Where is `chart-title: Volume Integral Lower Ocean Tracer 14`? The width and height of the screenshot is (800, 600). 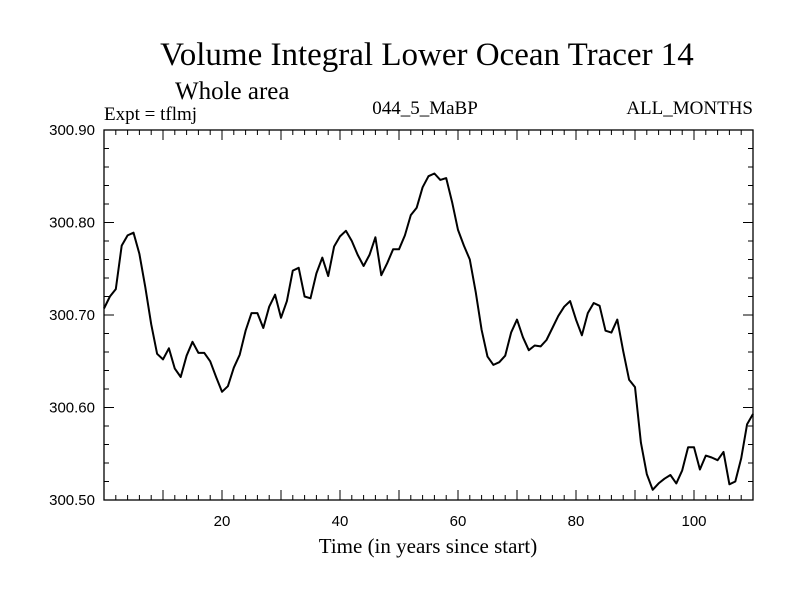
chart-title: Volume Integral Lower Ocean Tracer 14 is located at coordinates (427, 55).